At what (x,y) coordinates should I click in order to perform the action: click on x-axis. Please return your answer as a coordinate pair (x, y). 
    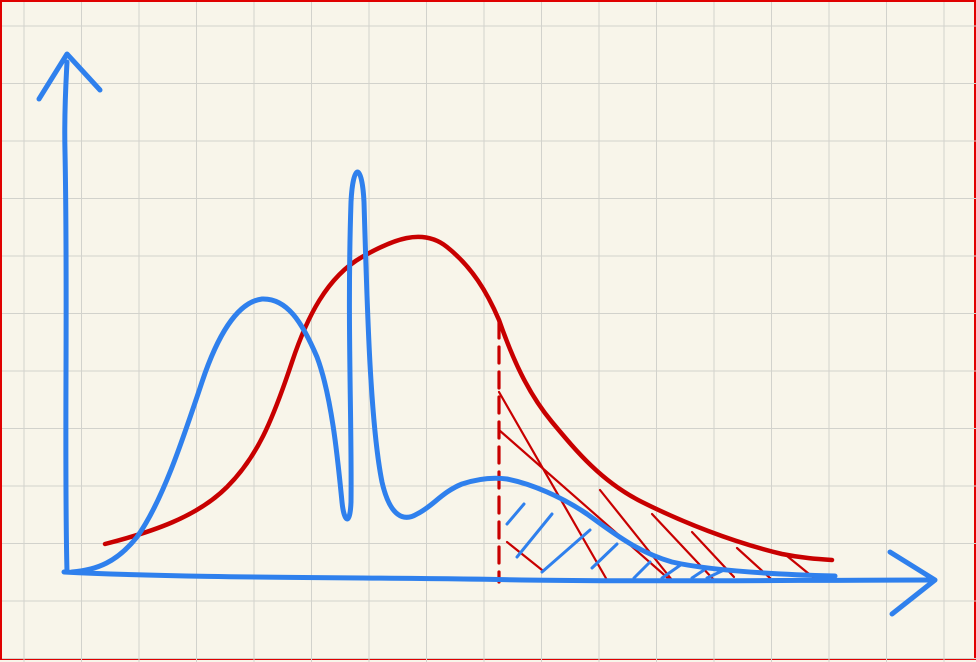
    Looking at the image, I should click on (498, 576).